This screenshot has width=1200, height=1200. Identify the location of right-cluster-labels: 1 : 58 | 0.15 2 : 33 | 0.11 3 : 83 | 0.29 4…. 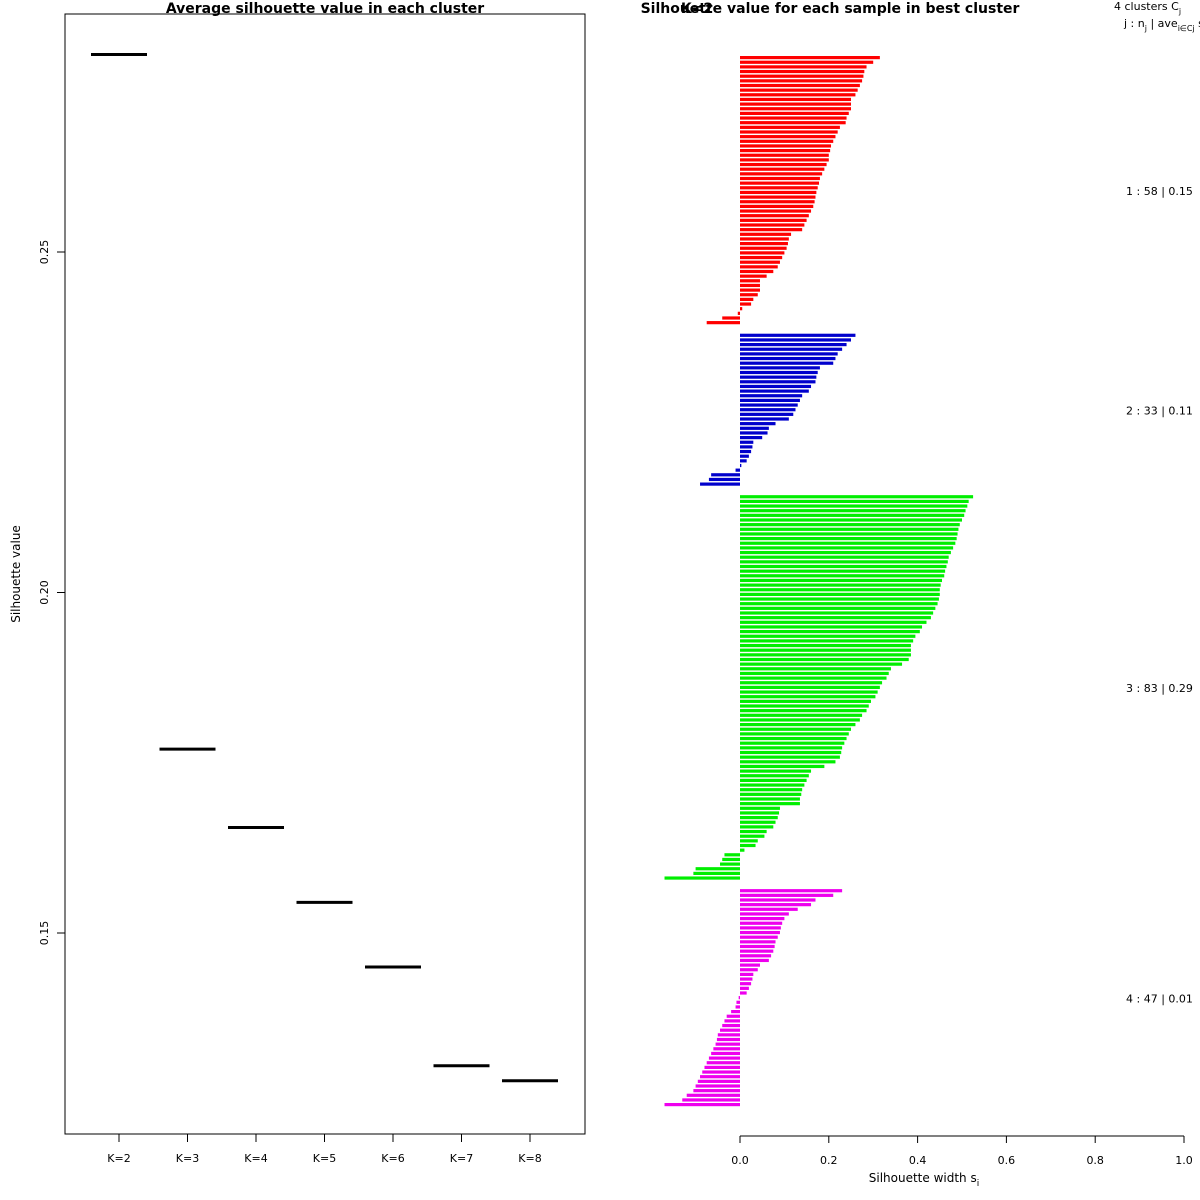
(1159, 595).